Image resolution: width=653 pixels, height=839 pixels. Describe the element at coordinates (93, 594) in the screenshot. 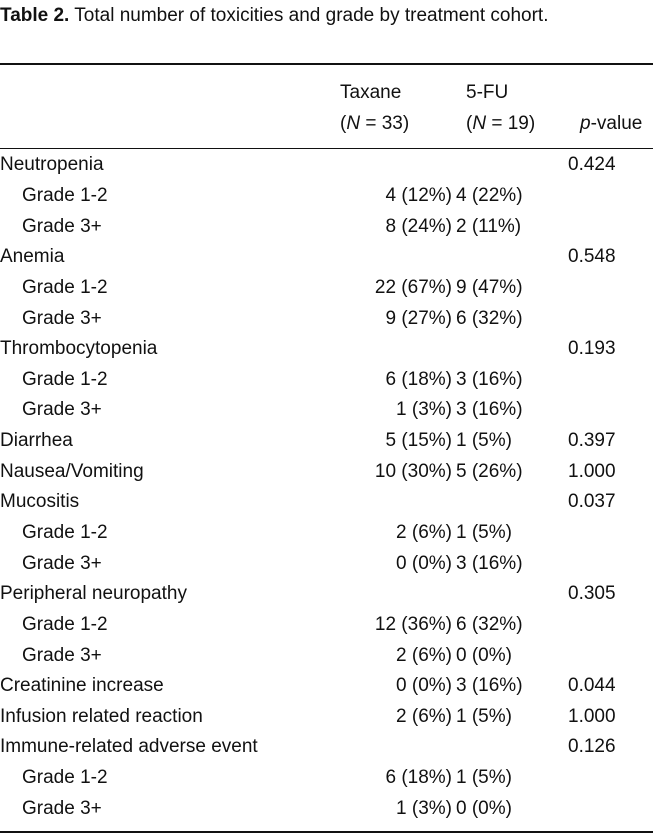

I see `row-label: Peripheral neuropathy` at that location.